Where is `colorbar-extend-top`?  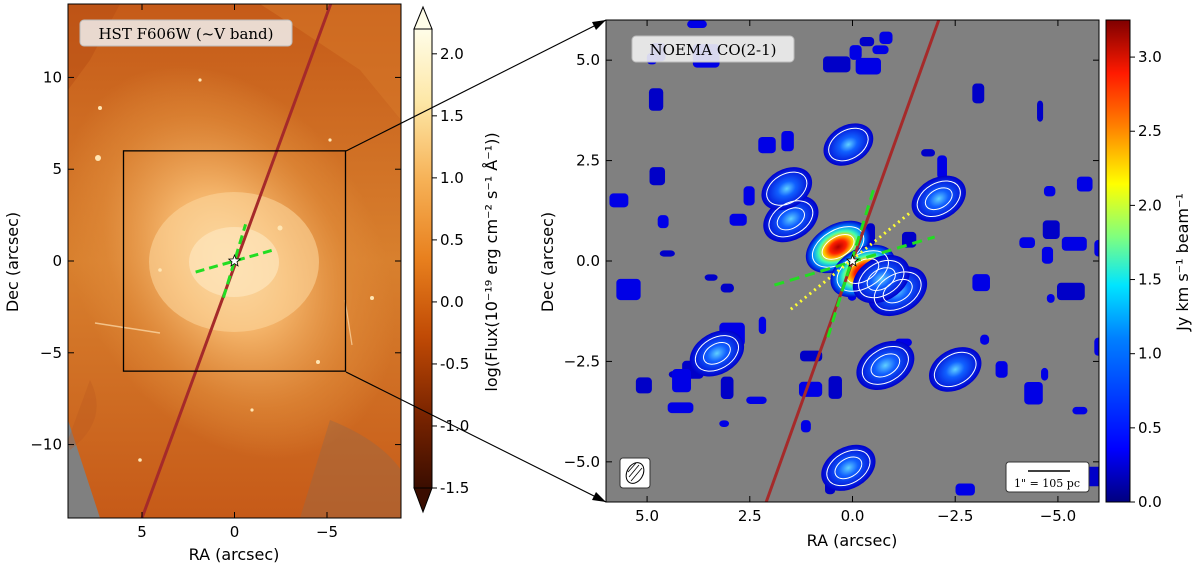
colorbar-extend-top is located at coordinates (423, 17).